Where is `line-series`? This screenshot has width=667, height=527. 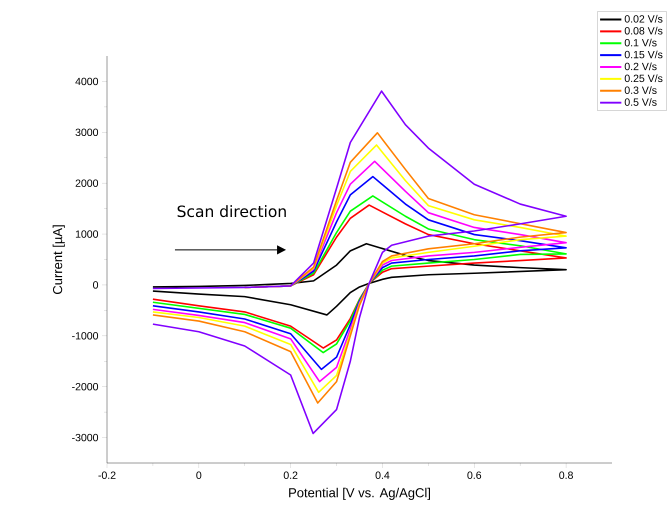 line-series is located at coordinates (359, 279).